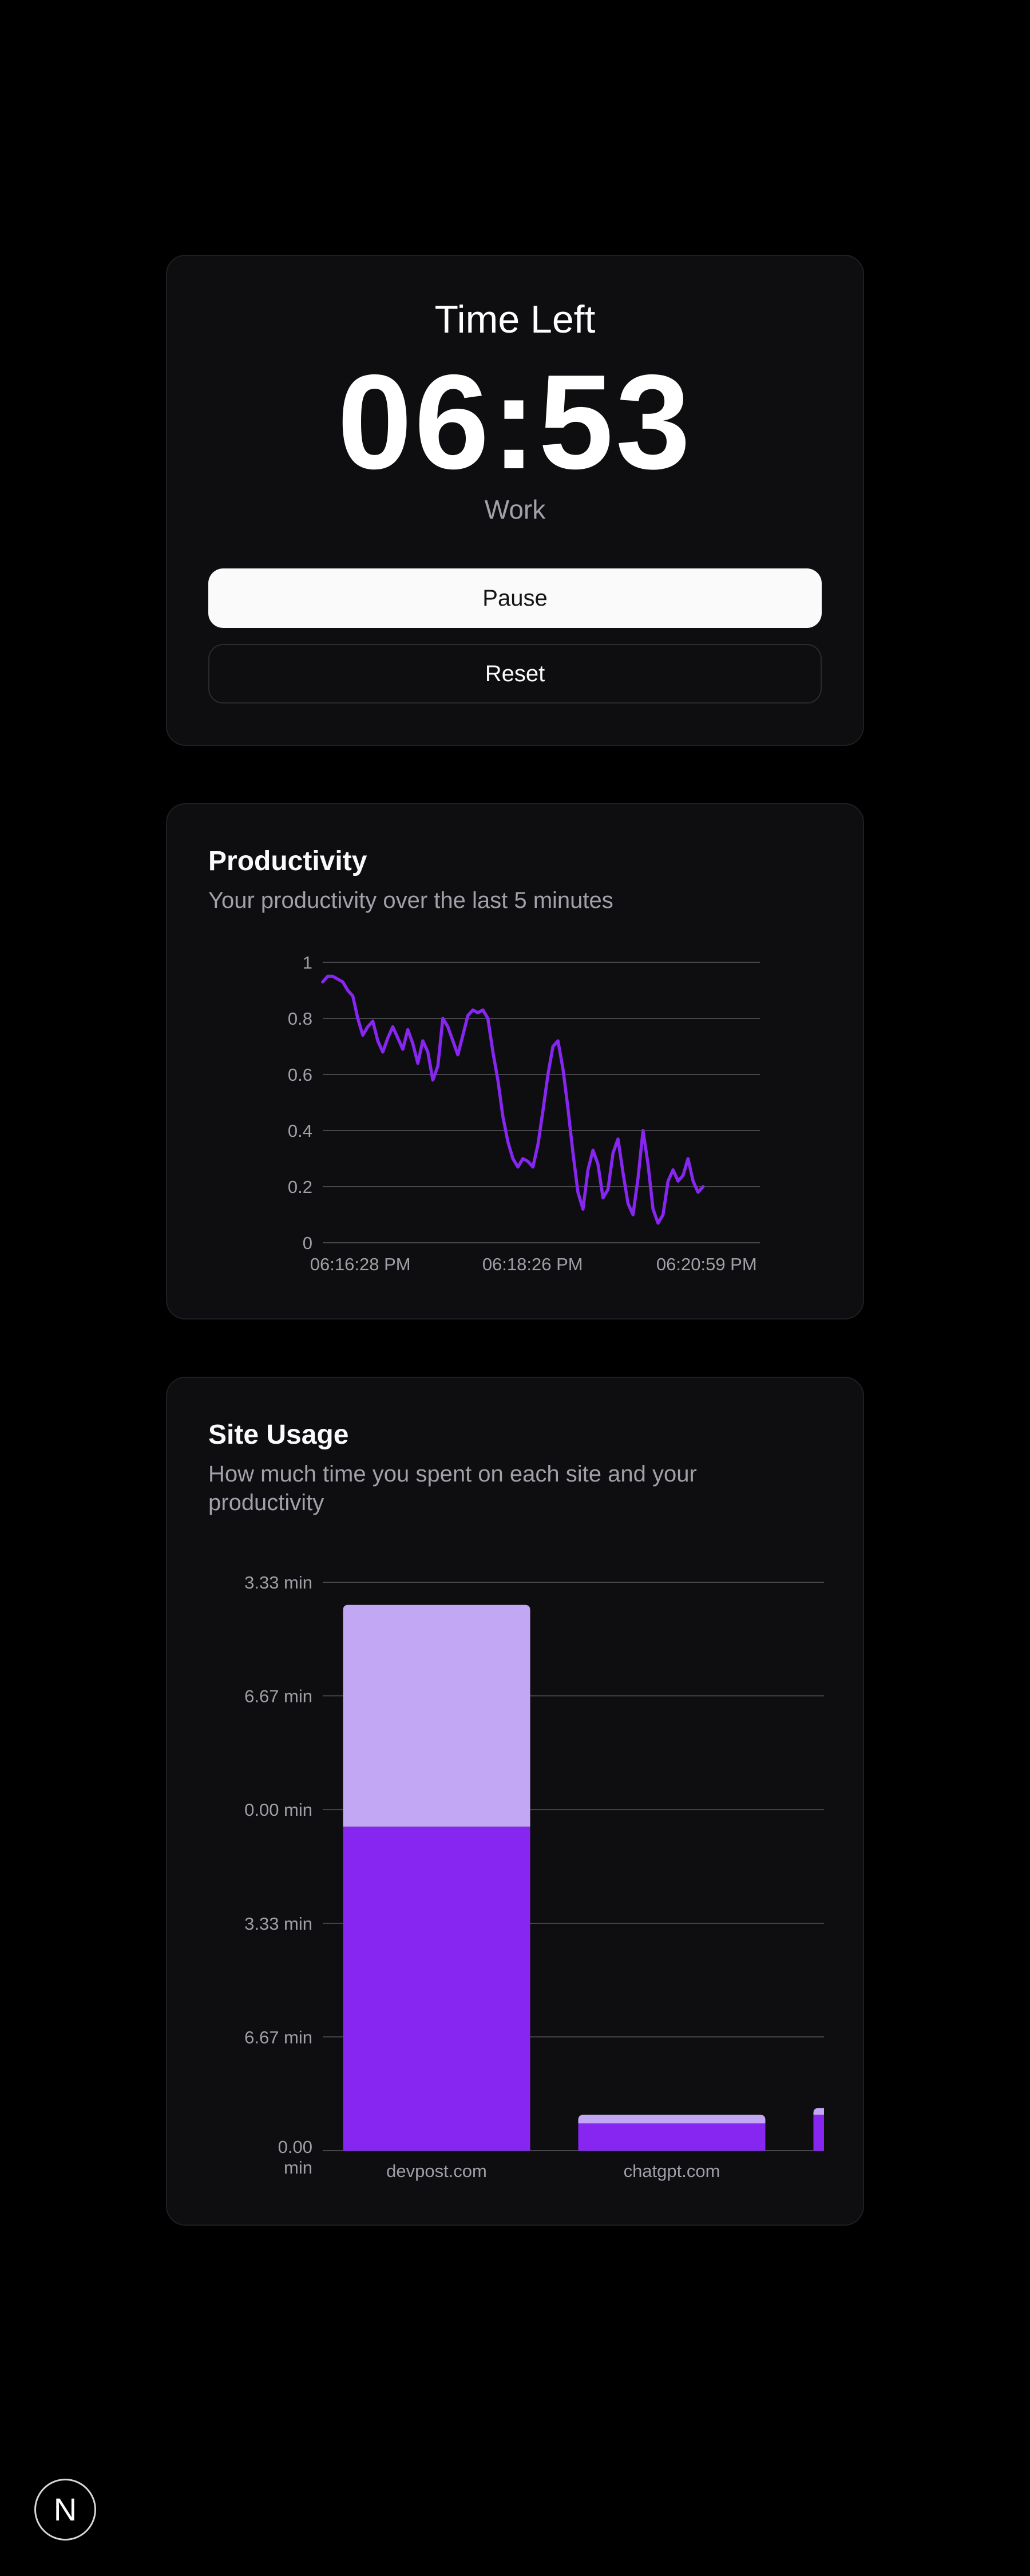 The width and height of the screenshot is (1030, 2576). Describe the element at coordinates (300, 1019) in the screenshot. I see `svg-text: 0.8` at that location.